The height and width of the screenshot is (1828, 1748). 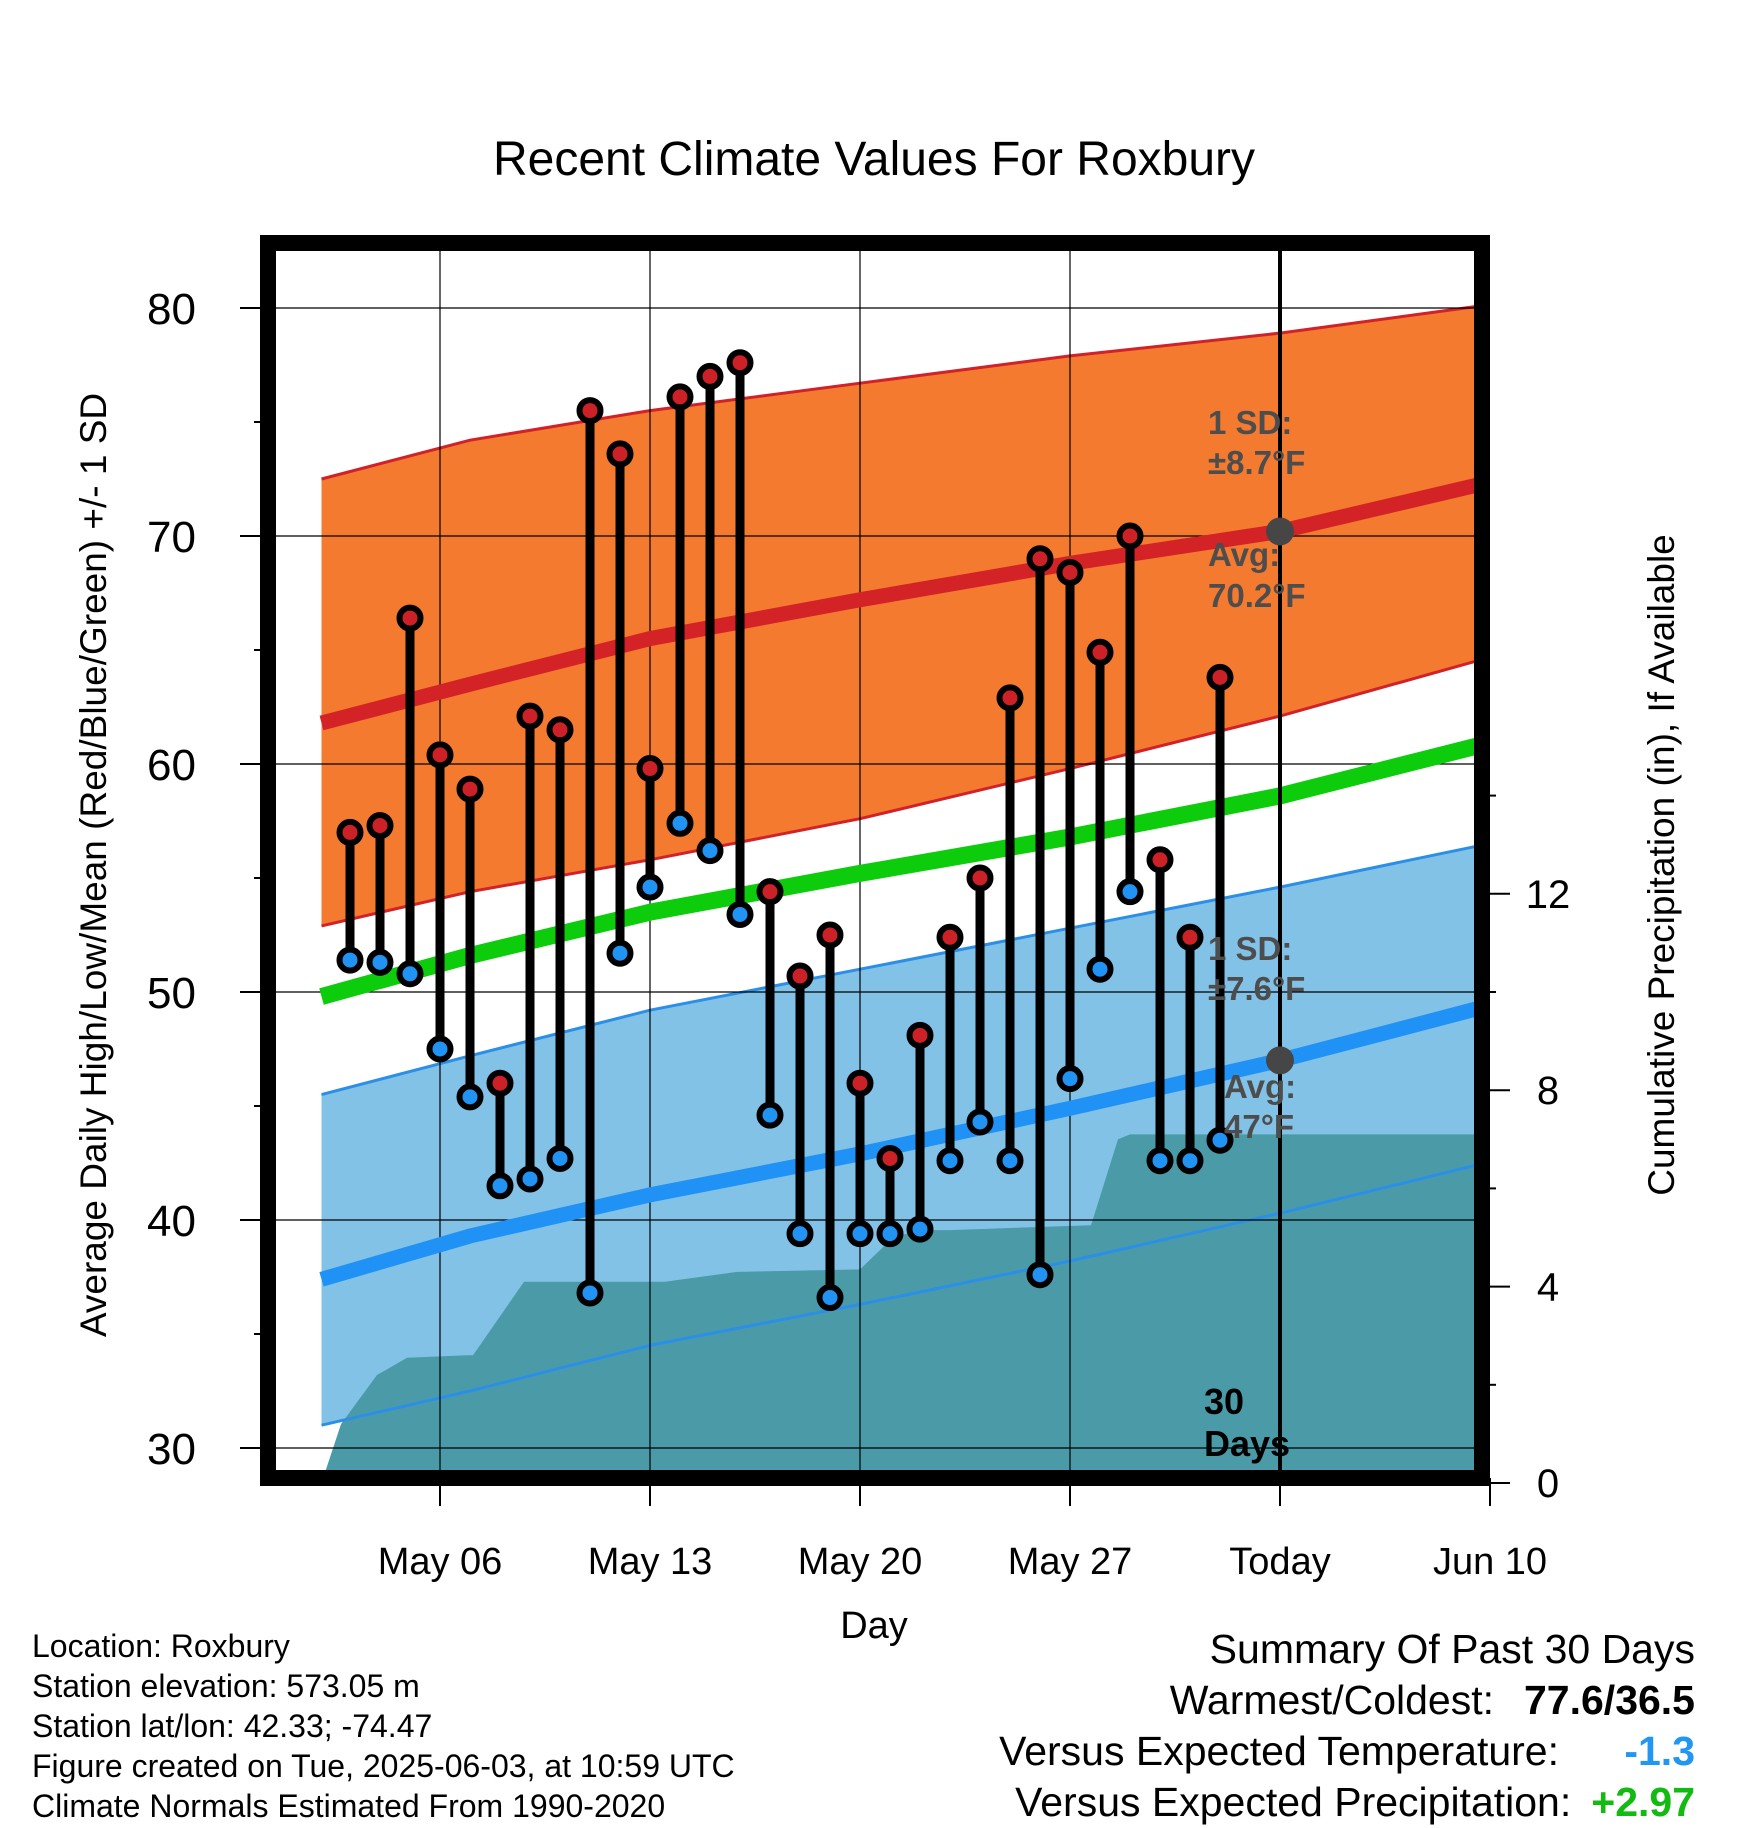 What do you see at coordinates (171, 993) in the screenshot?
I see `y-tick-label: 50` at bounding box center [171, 993].